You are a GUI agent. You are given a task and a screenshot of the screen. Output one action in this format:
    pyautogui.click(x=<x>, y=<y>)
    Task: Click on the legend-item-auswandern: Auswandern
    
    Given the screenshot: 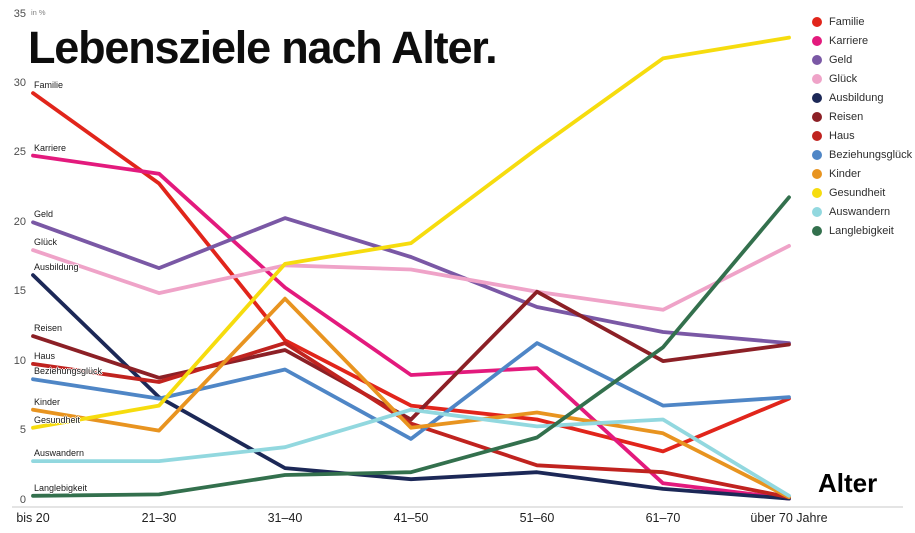 What is the action you would take?
    pyautogui.click(x=862, y=211)
    